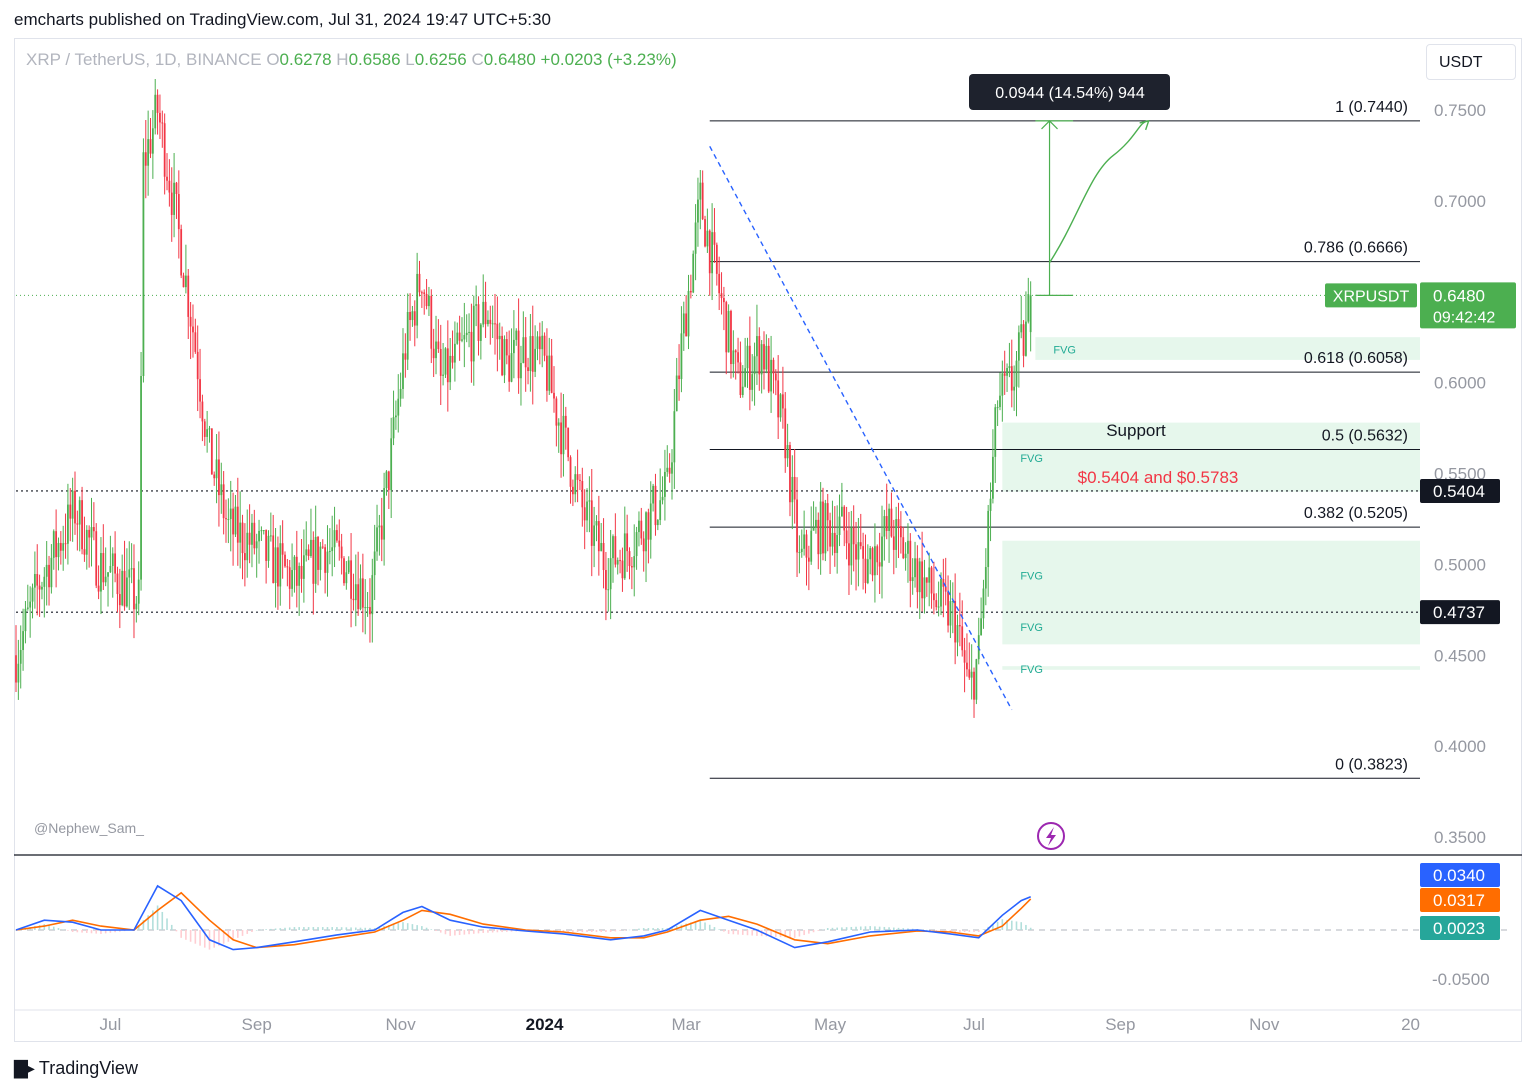  Describe the element at coordinates (523, 917) in the screenshot. I see `macd-line` at that location.